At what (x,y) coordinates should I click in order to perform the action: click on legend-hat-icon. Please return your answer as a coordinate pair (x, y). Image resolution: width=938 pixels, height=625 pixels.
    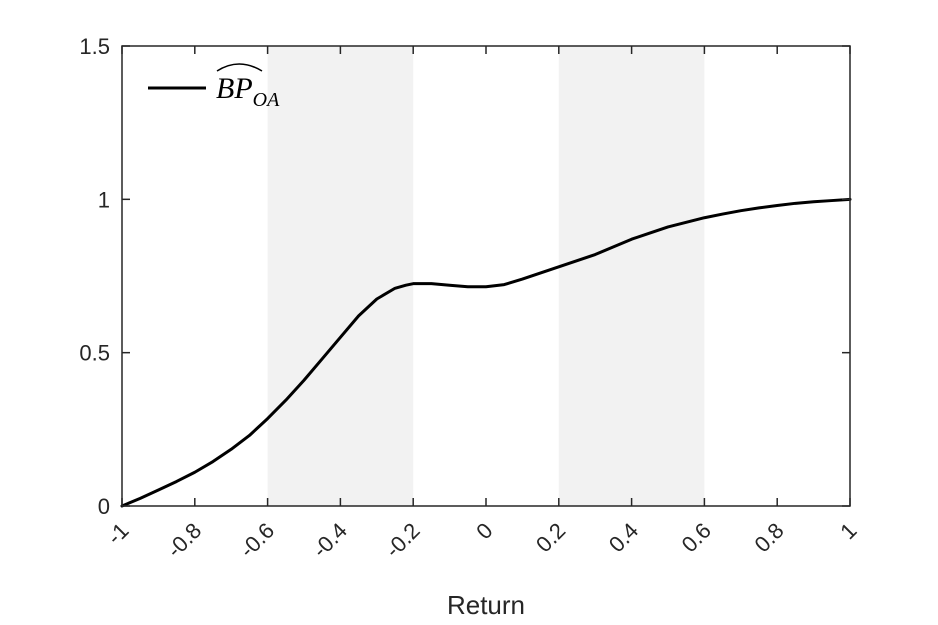
    Looking at the image, I should click on (239, 67).